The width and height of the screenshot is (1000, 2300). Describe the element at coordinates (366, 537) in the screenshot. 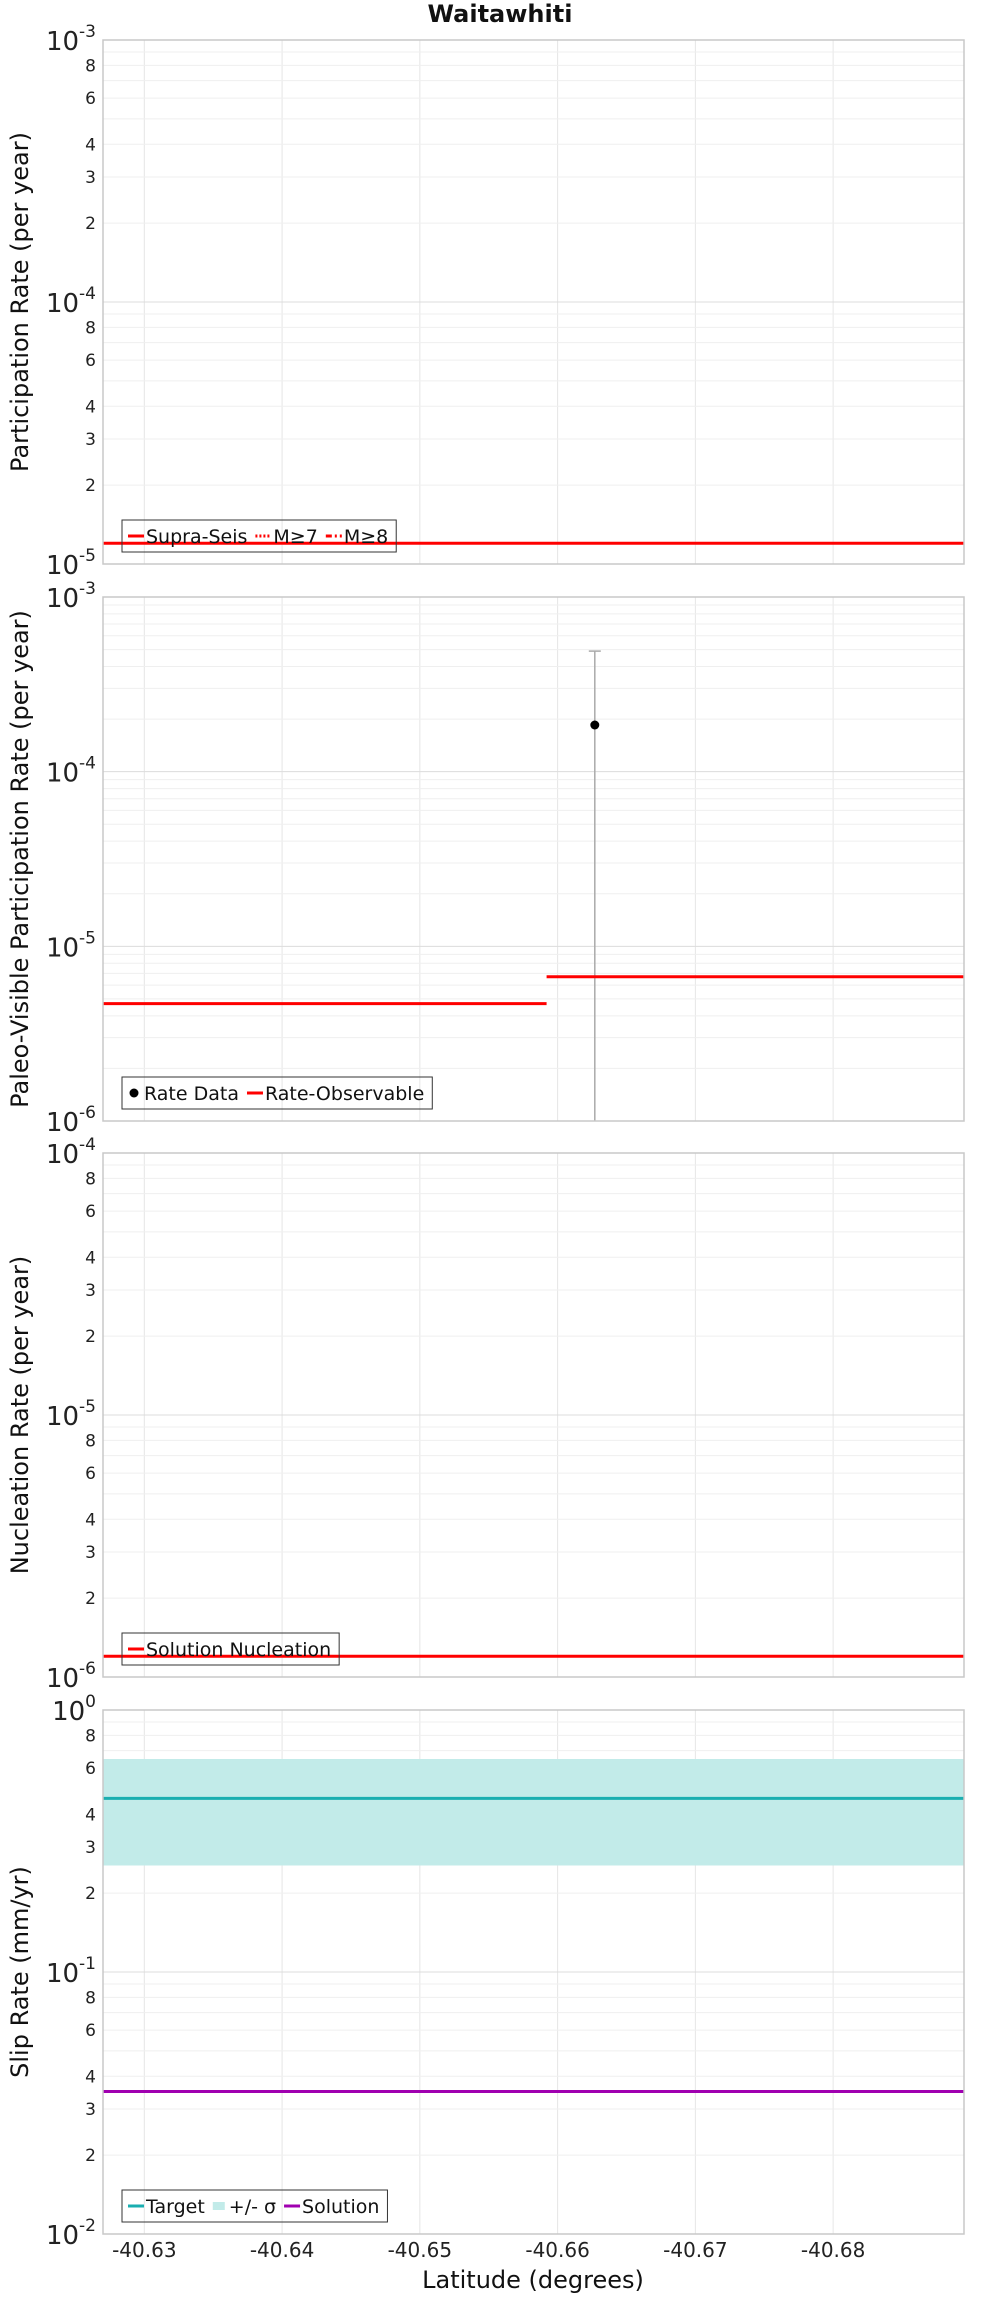

I see `legend-label: M≥8` at that location.